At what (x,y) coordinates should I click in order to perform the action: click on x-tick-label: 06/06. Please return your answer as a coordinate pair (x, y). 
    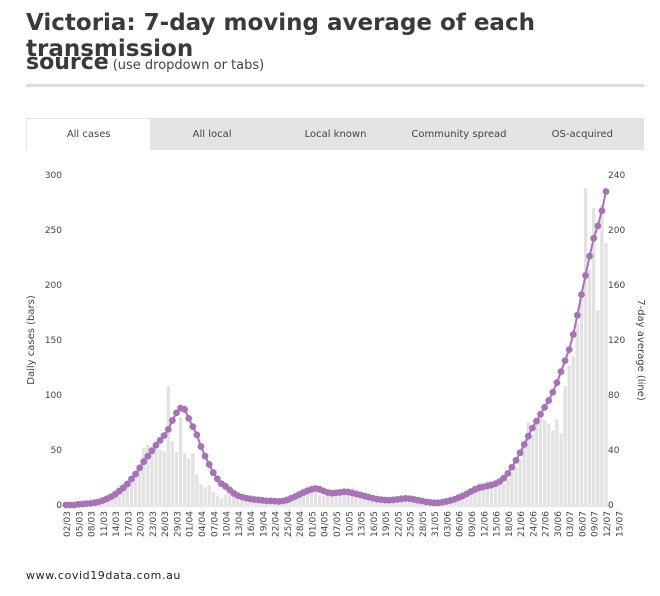
    Looking at the image, I should click on (461, 524).